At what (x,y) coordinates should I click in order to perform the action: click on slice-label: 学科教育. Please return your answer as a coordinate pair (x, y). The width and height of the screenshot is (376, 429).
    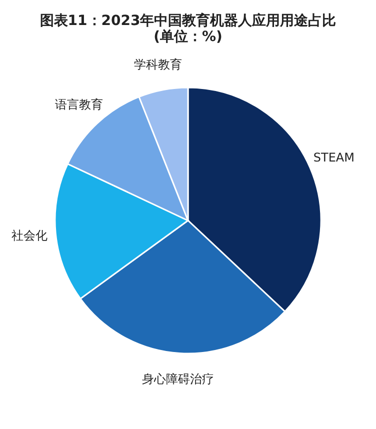
    Looking at the image, I should click on (158, 64).